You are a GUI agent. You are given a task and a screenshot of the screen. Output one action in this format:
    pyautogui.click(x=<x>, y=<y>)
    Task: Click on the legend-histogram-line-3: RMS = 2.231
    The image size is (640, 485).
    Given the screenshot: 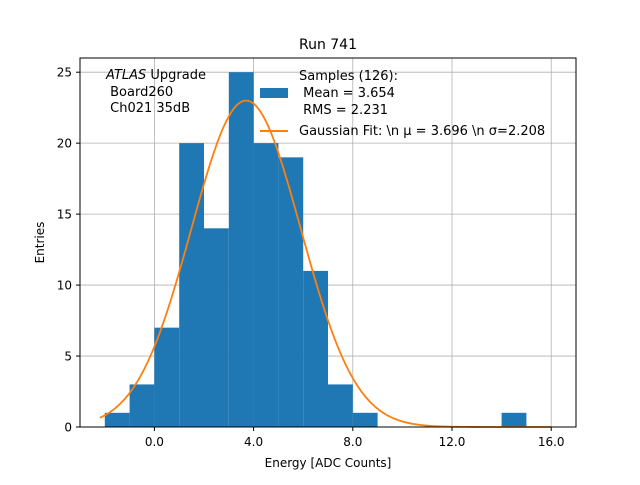 What is the action you would take?
    pyautogui.click(x=343, y=110)
    